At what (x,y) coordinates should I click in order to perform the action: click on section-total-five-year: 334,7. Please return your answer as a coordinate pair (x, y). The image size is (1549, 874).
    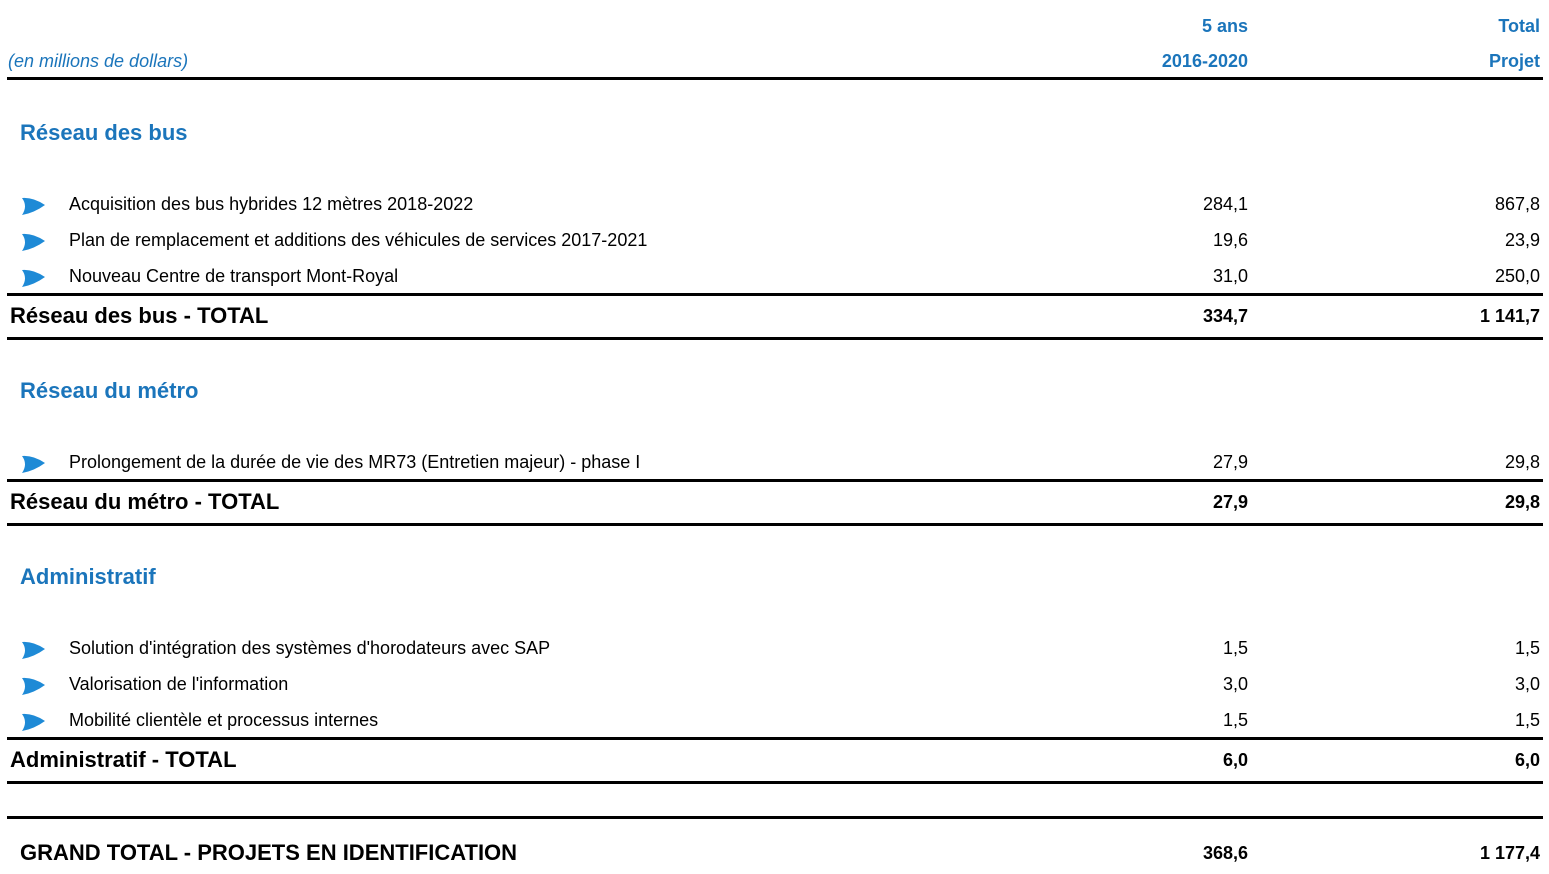
    Looking at the image, I should click on (1225, 316).